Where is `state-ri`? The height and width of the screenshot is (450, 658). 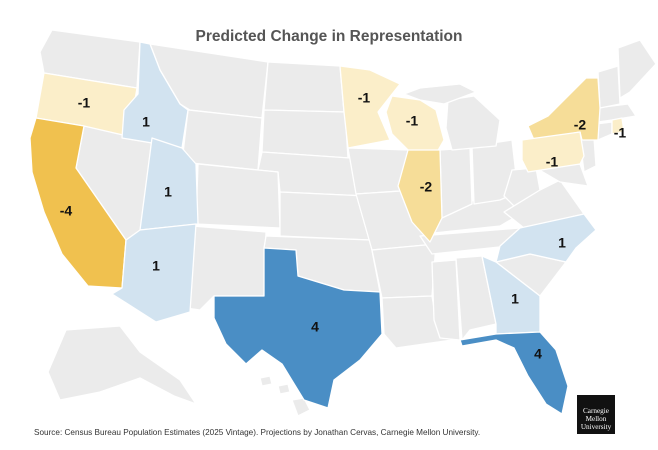 state-ri is located at coordinates (618, 126).